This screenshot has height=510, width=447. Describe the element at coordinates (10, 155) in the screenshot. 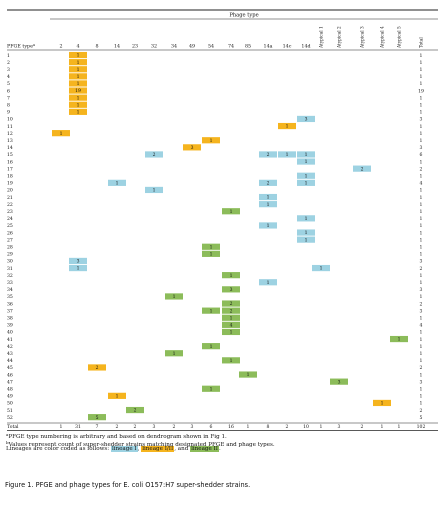

I see `row-label: 15` at that location.